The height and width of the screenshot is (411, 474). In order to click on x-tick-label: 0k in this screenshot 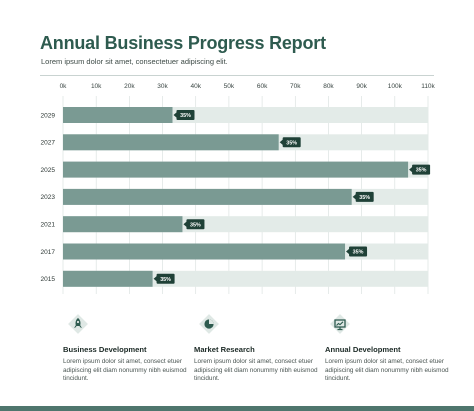, I will do `click(64, 86)`.